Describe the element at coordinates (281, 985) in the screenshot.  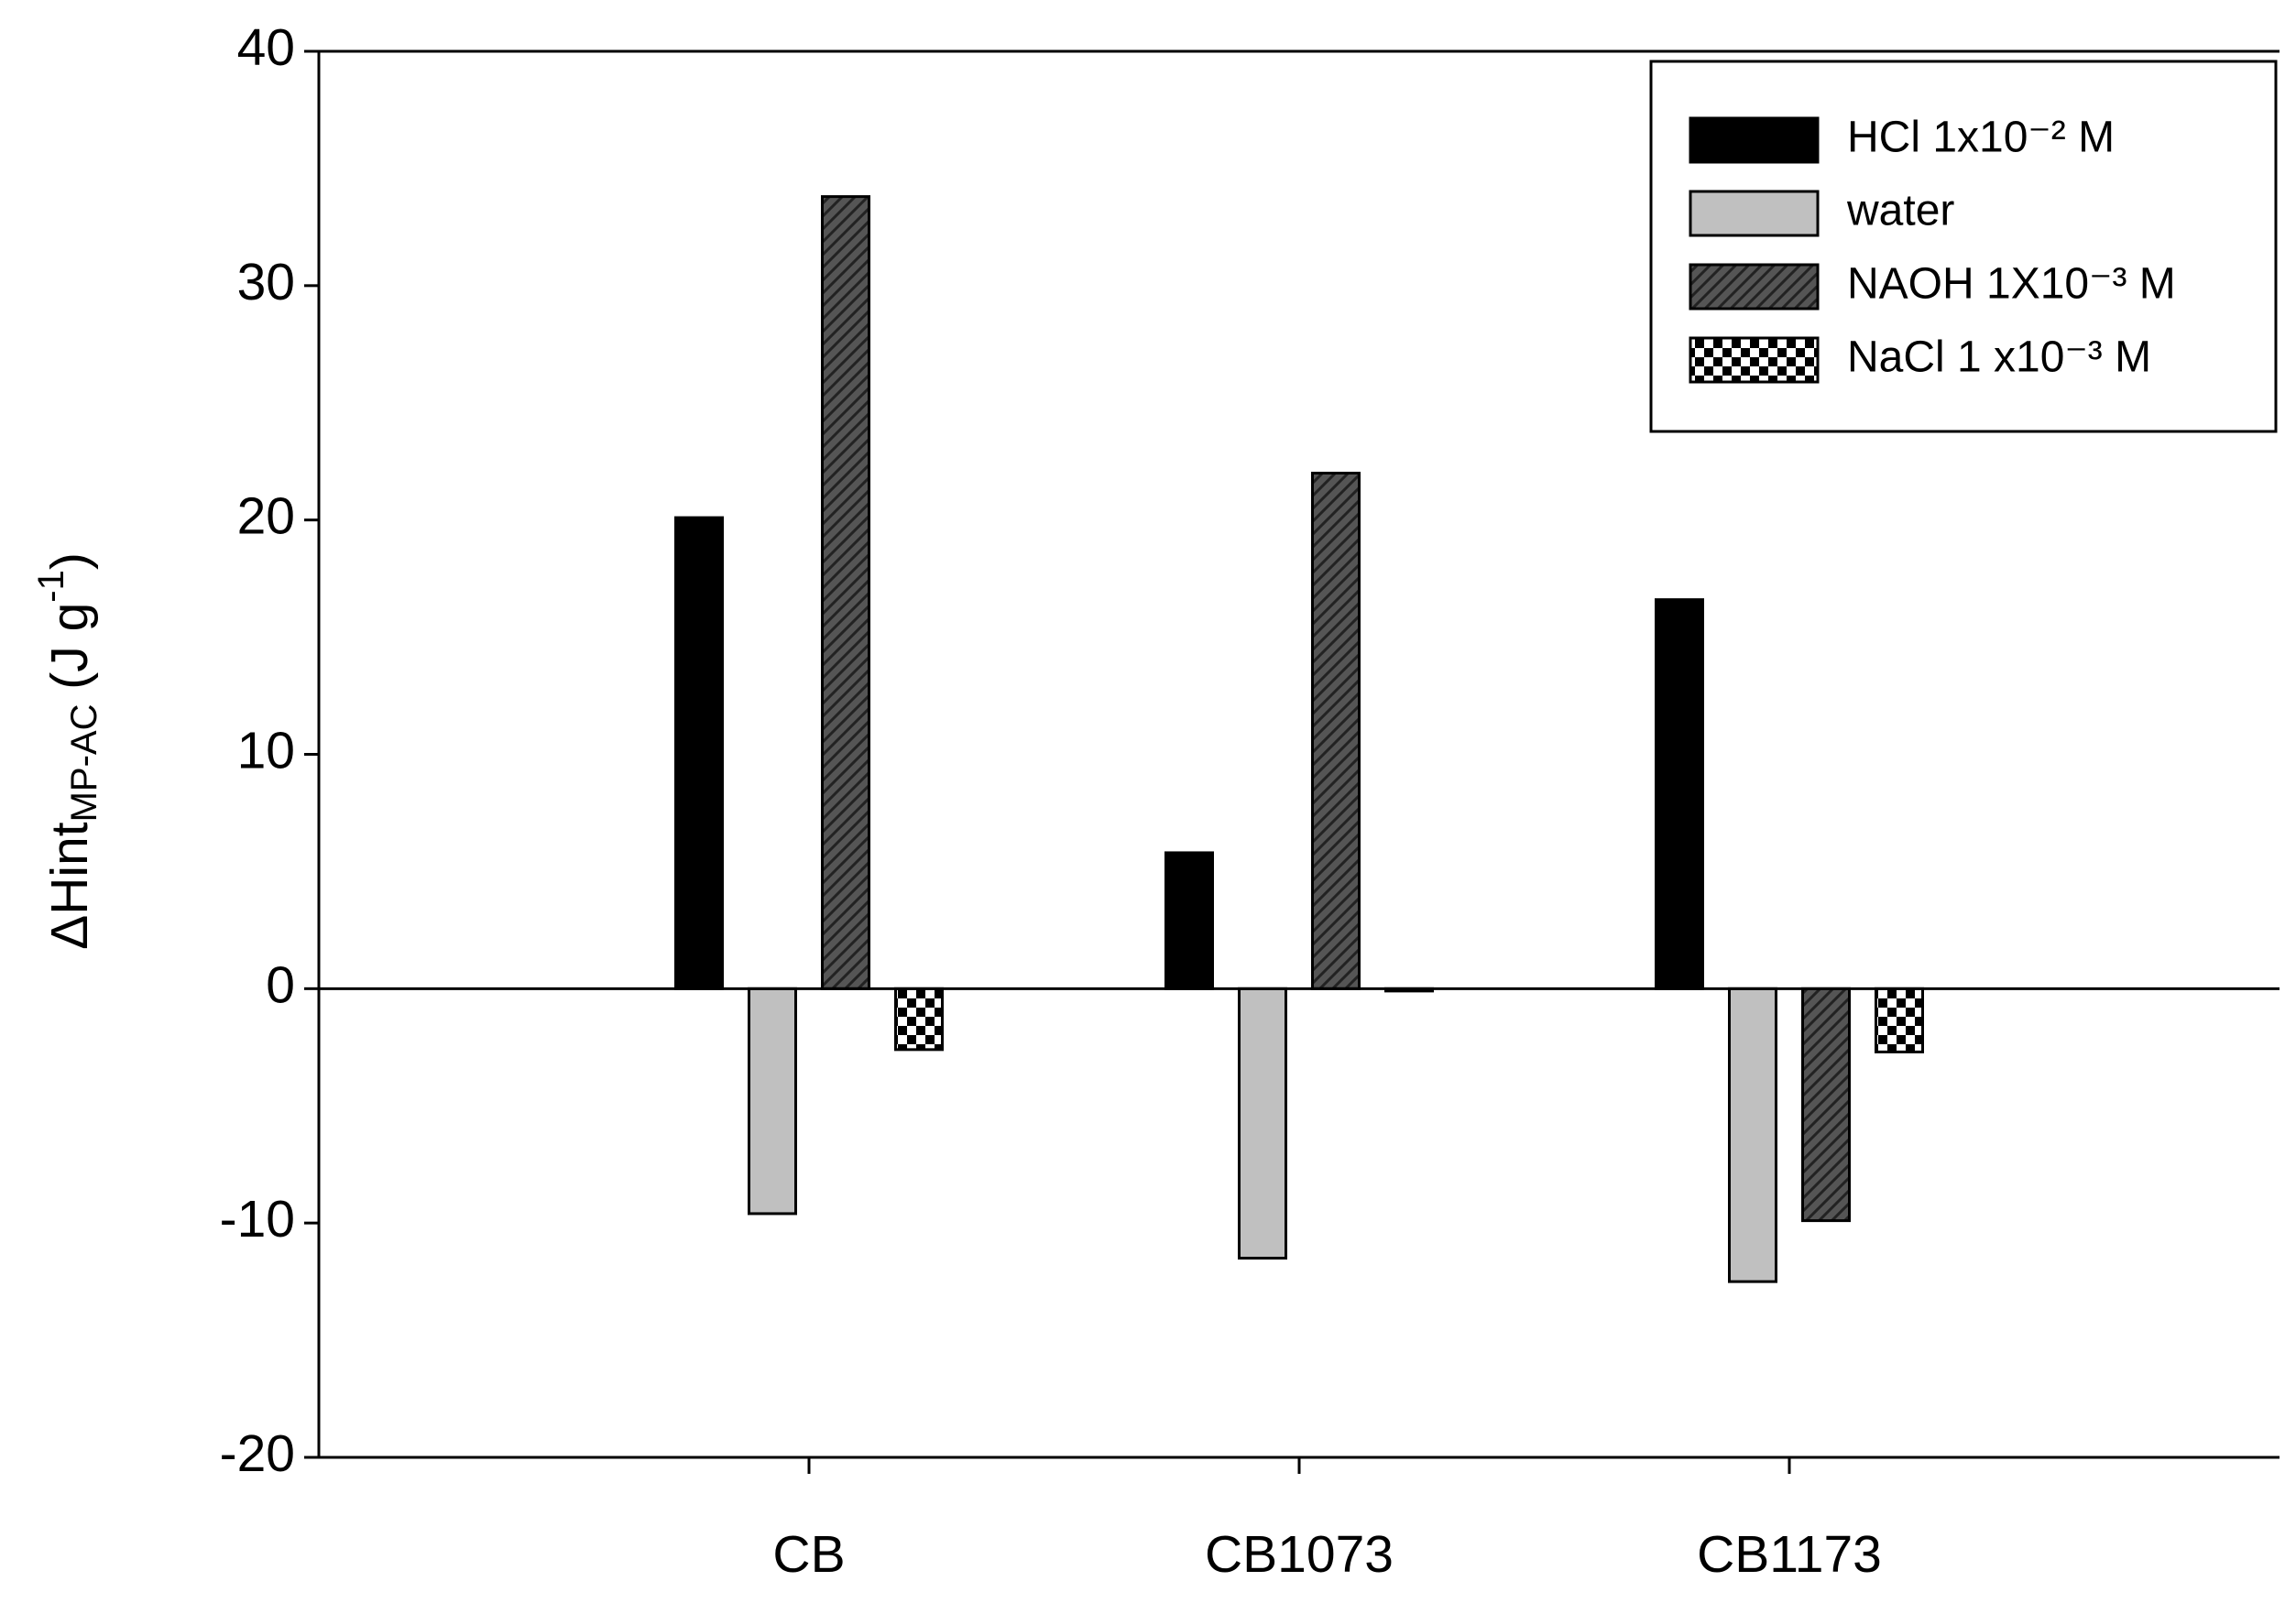
I see `y-tick-label: 0` at that location.